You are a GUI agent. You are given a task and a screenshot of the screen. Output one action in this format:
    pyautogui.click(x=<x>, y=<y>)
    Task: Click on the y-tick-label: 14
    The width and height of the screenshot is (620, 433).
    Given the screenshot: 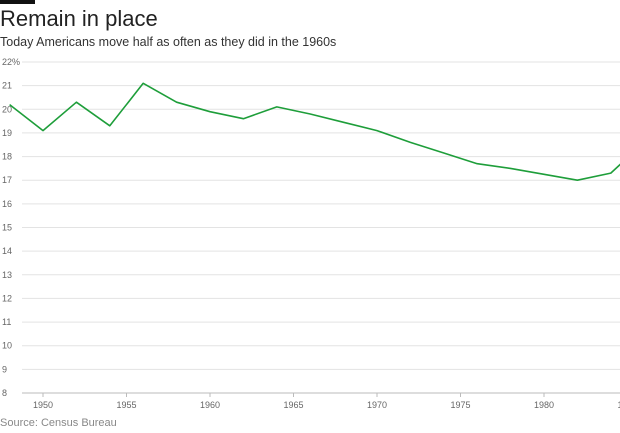 What is the action you would take?
    pyautogui.click(x=7, y=251)
    